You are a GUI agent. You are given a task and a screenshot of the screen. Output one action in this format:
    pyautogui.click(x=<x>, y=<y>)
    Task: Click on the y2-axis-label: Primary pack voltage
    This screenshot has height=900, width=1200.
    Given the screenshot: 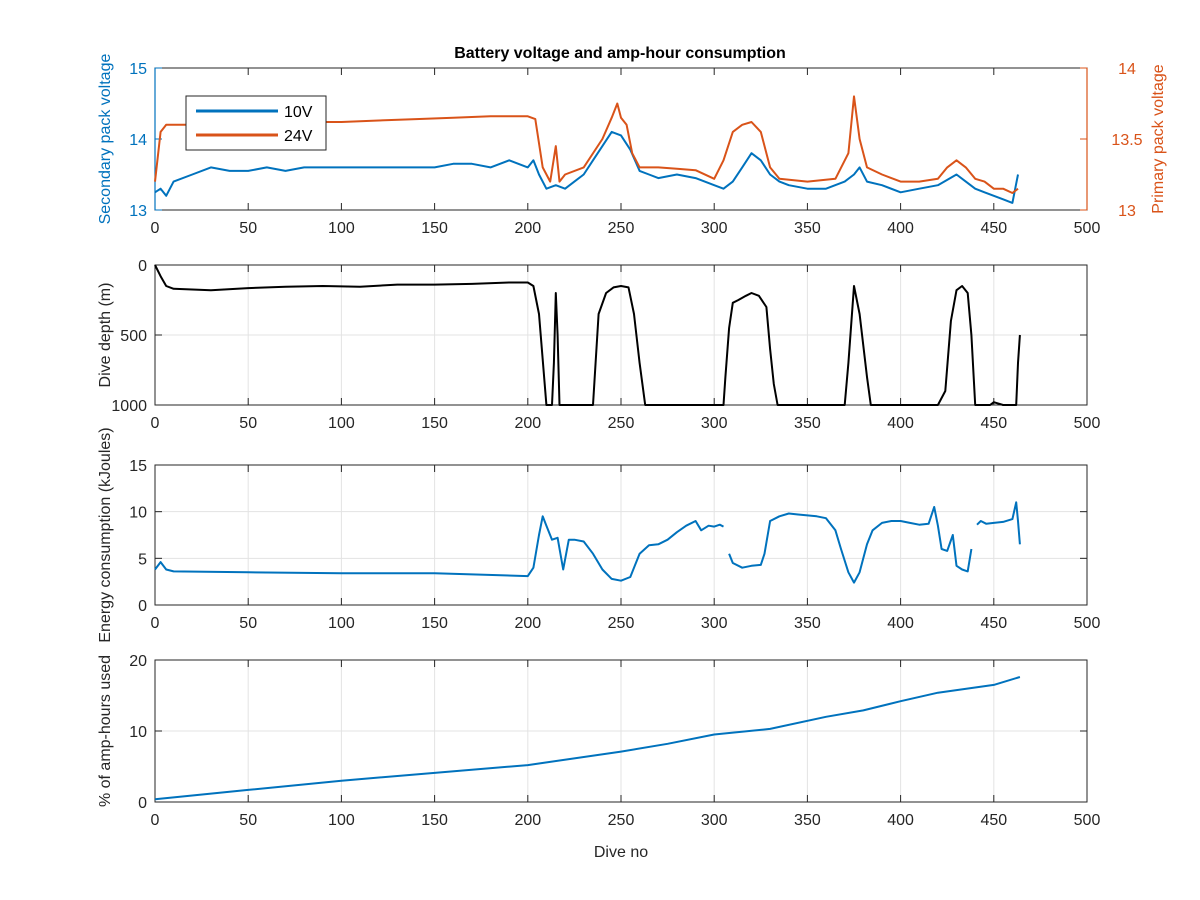 What is the action you would take?
    pyautogui.click(x=1158, y=138)
    